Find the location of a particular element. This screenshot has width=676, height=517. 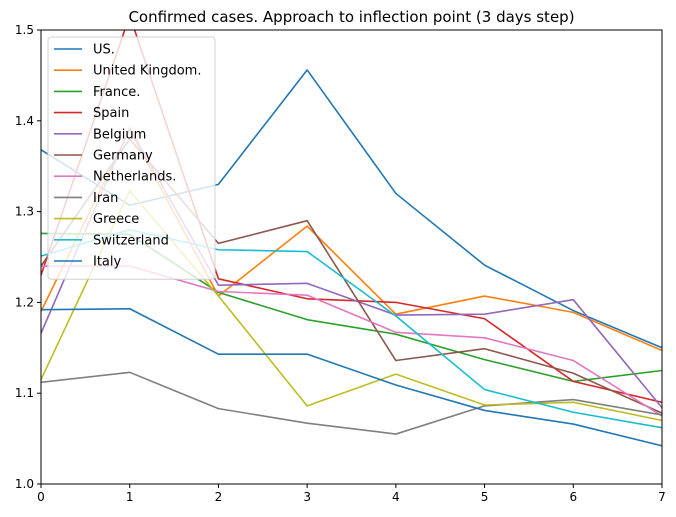

x-tick-label: 4 is located at coordinates (396, 497).